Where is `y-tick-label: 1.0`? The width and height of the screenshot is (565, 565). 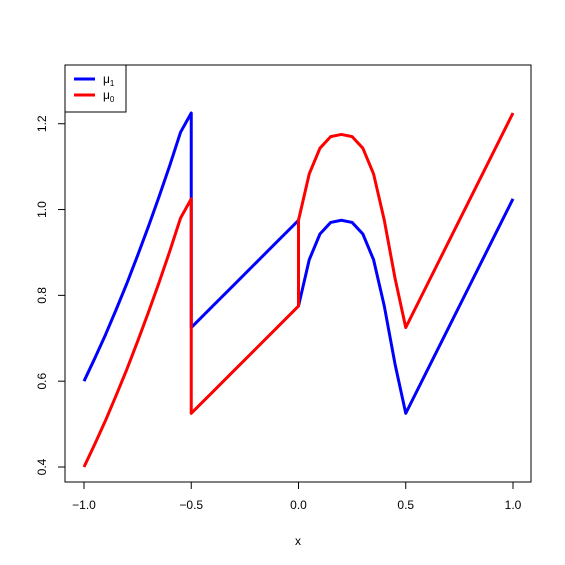 y-tick-label: 1.0 is located at coordinates (42, 209).